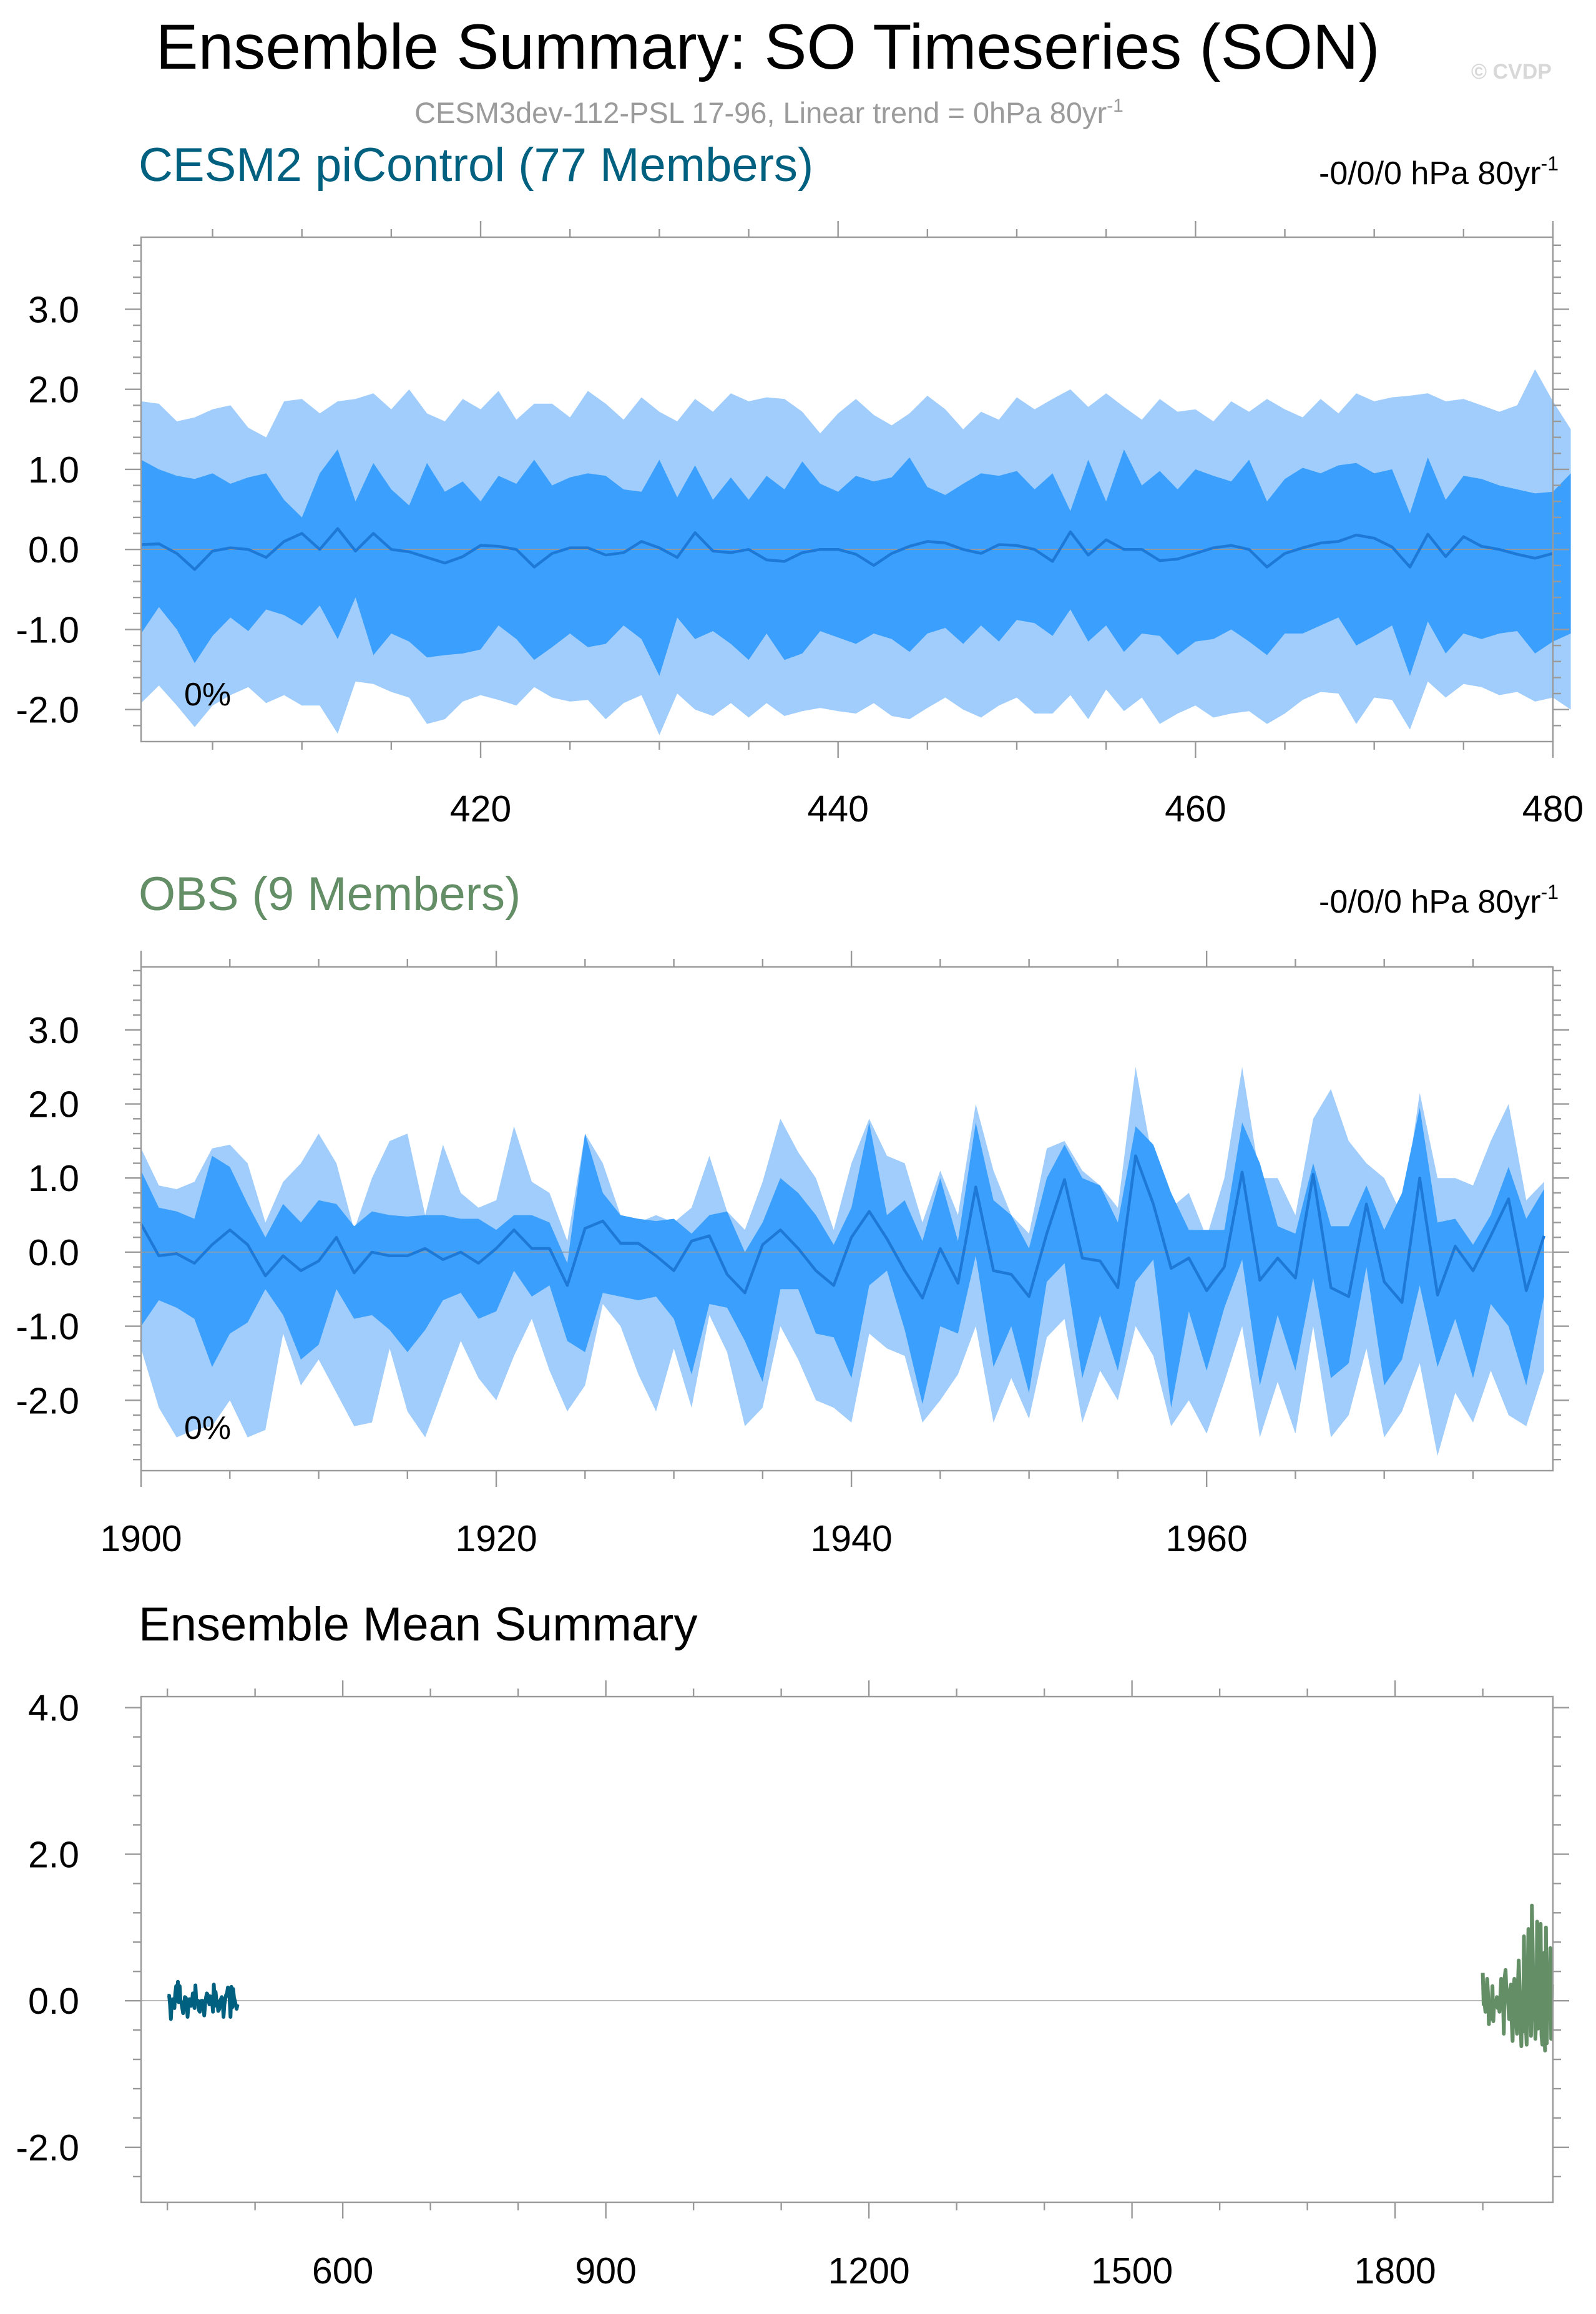 This screenshot has width=1596, height=2314. Describe the element at coordinates (1395, 2271) in the screenshot. I see `x-tick-label: 1800` at that location.